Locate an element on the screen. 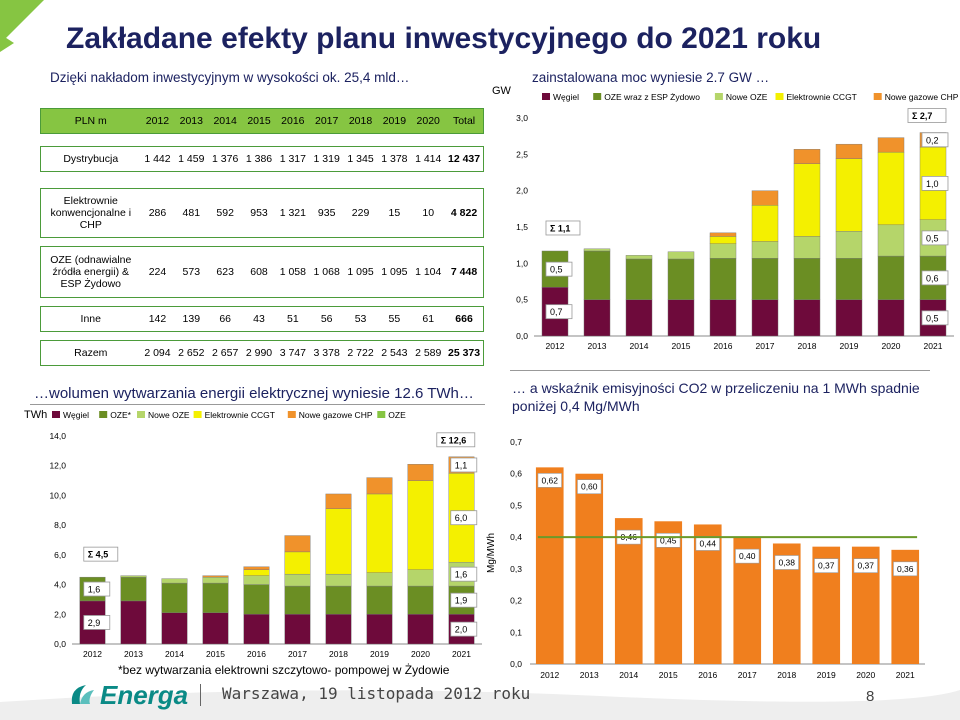 This screenshot has width=960, height=720. end-value-label: 1,9 is located at coordinates (461, 601).